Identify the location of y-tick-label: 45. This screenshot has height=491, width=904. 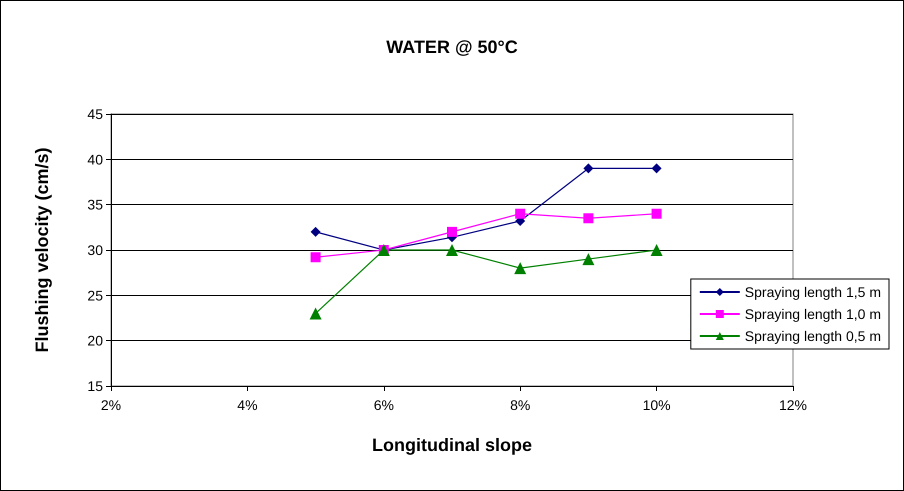
(95, 114).